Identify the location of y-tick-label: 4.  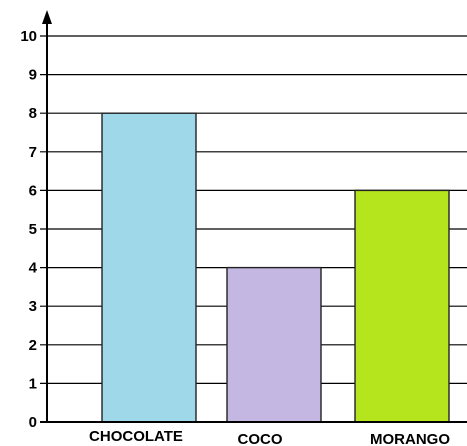
(33, 268).